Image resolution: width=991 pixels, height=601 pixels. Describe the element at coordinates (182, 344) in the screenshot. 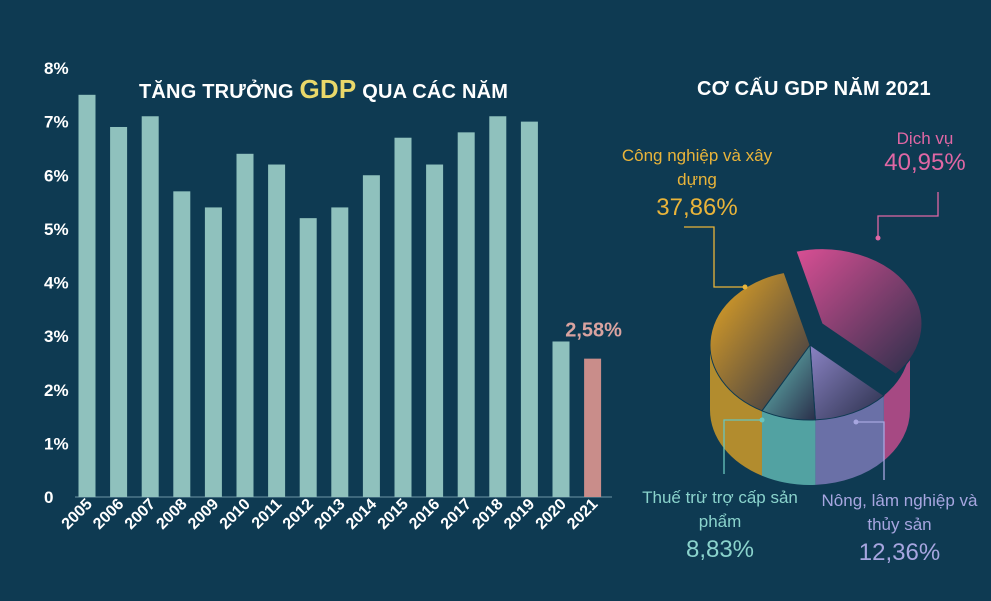

I see `bar-2008` at that location.